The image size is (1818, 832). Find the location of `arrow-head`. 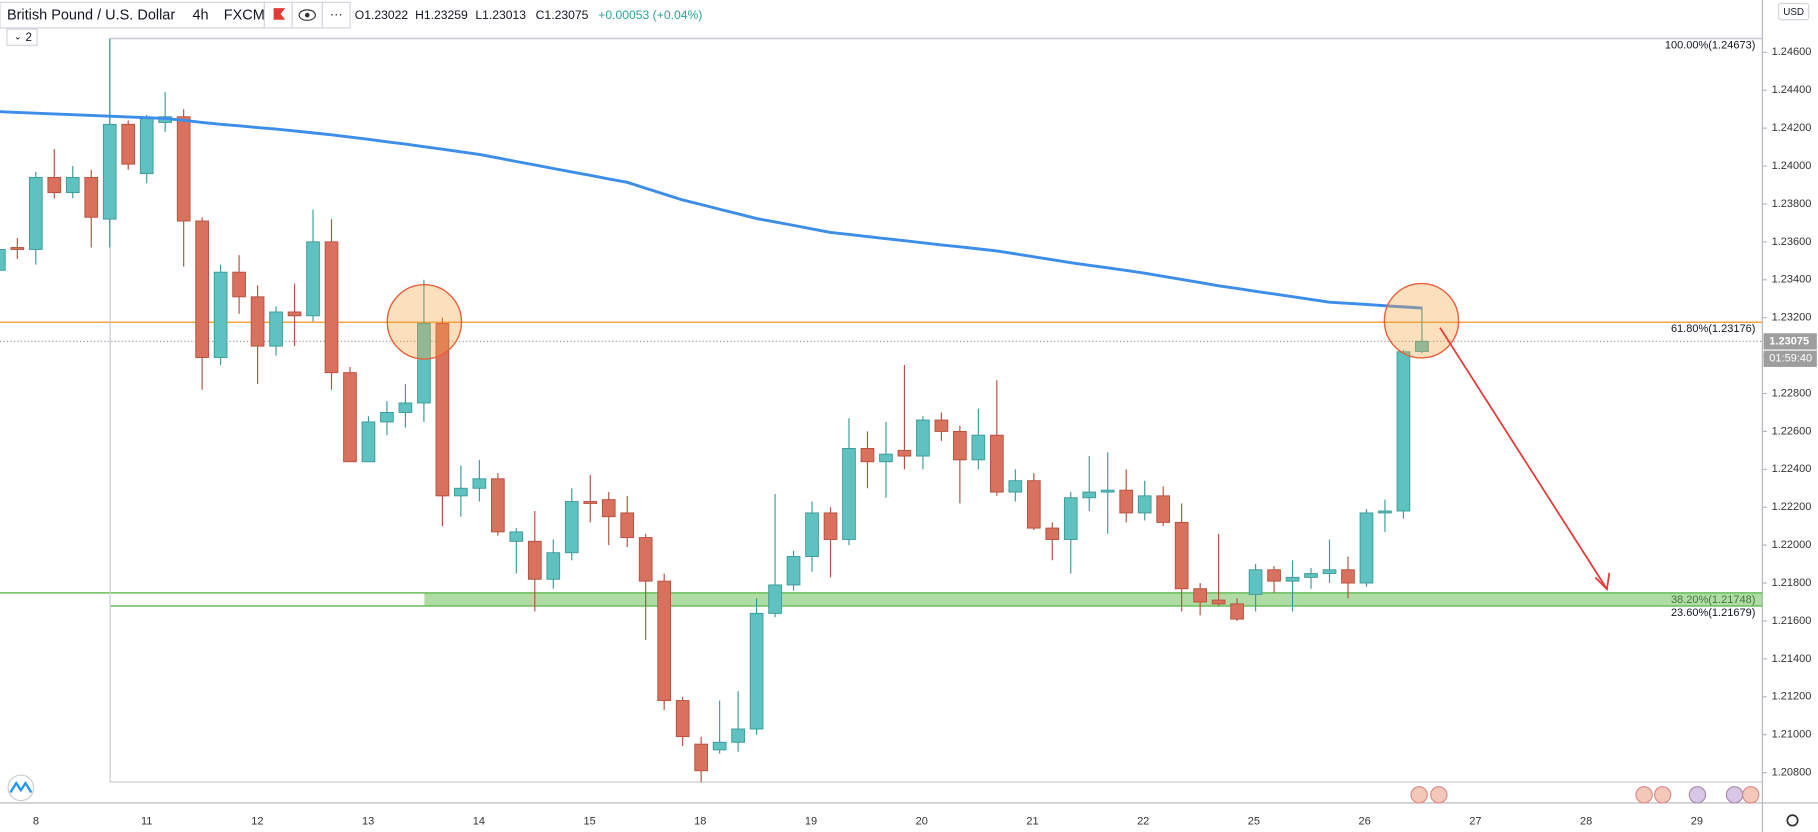

arrow-head is located at coordinates (1602, 581).